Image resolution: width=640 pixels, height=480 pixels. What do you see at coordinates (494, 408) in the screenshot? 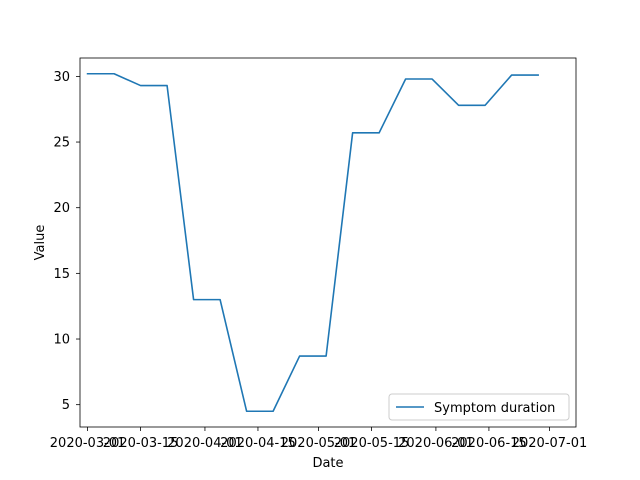
I see `legend-label: Symptom duration` at bounding box center [494, 408].